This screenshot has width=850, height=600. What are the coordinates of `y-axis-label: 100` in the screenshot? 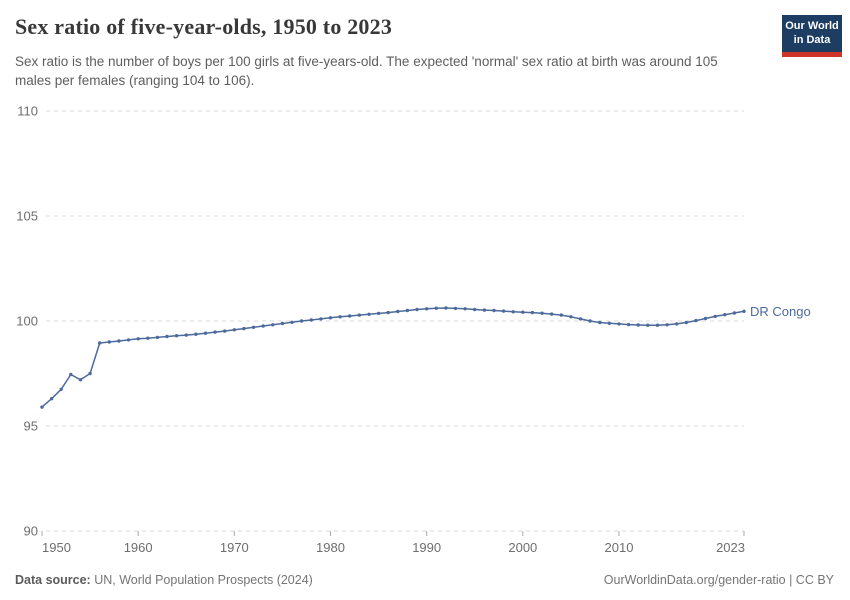 It's located at (27, 321).